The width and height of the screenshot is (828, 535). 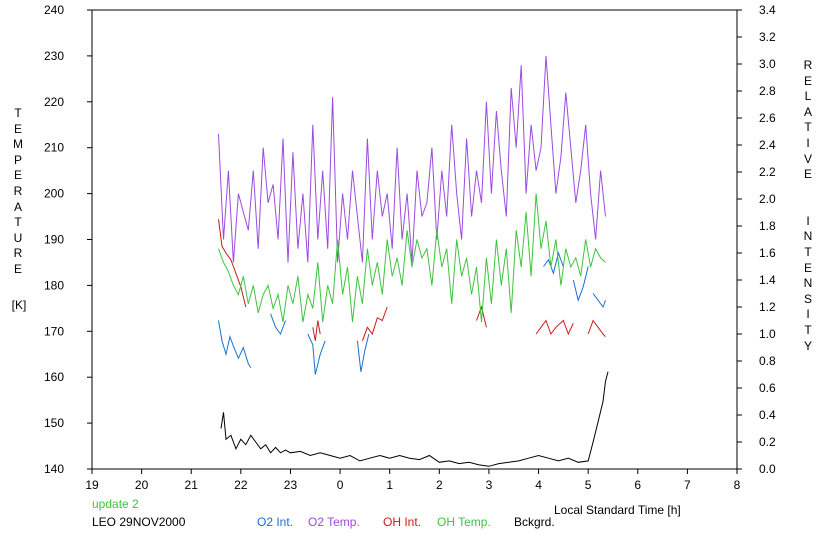 I want to click on x-tick-label: 20, so click(x=142, y=485).